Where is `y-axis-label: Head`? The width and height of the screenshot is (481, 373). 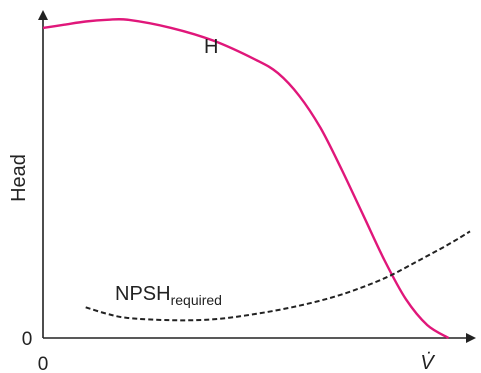 y-axis-label: Head is located at coordinates (19, 178).